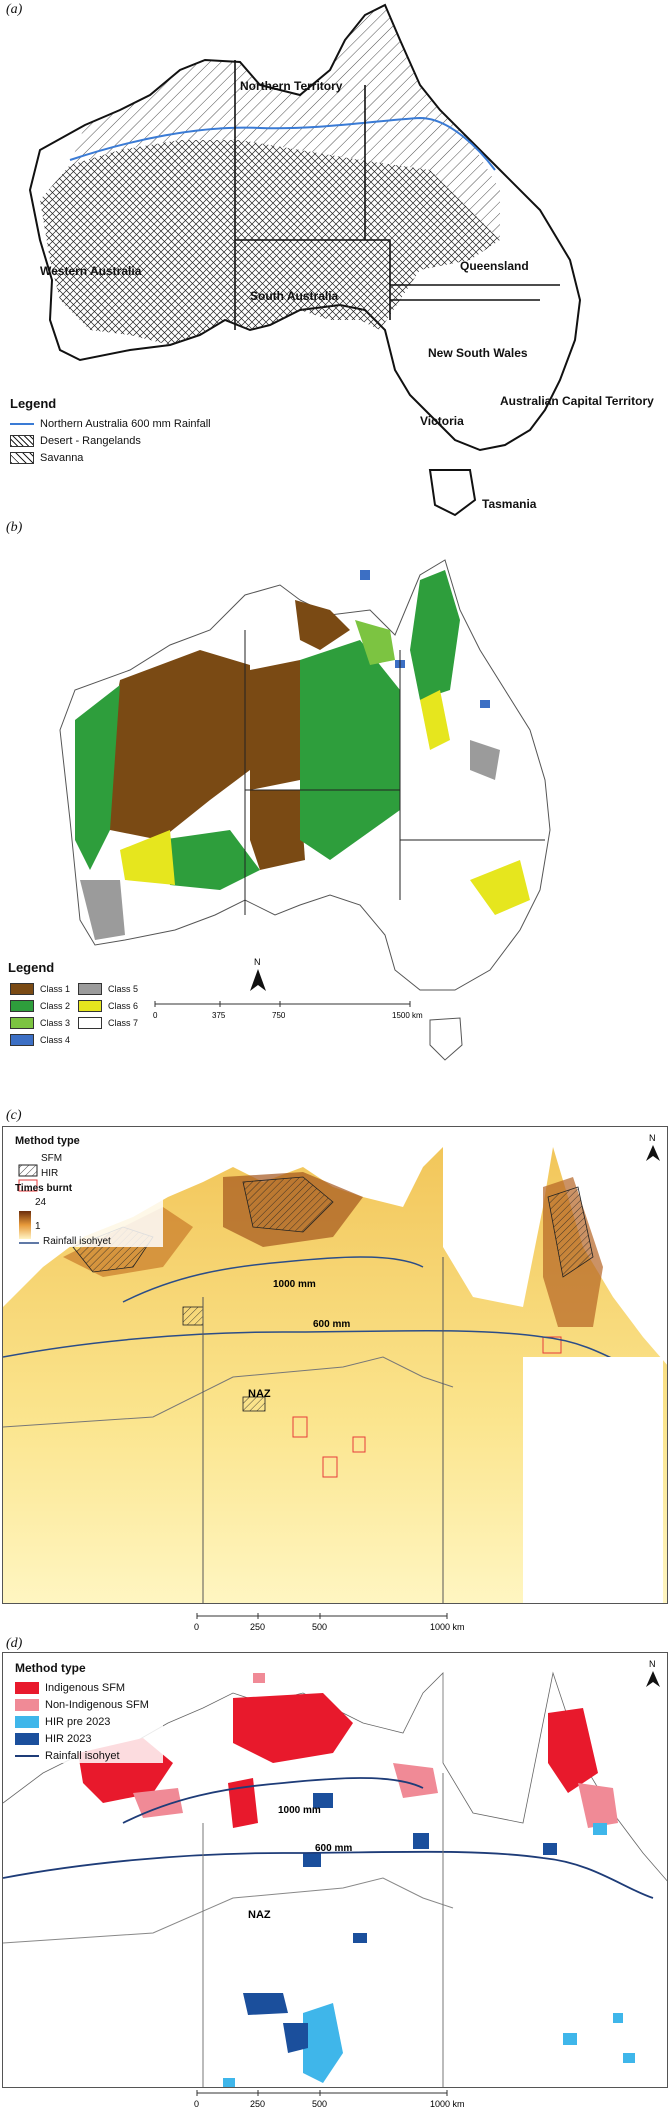 The image size is (672, 2113). I want to click on class5-label: Class 5, so click(123, 988).